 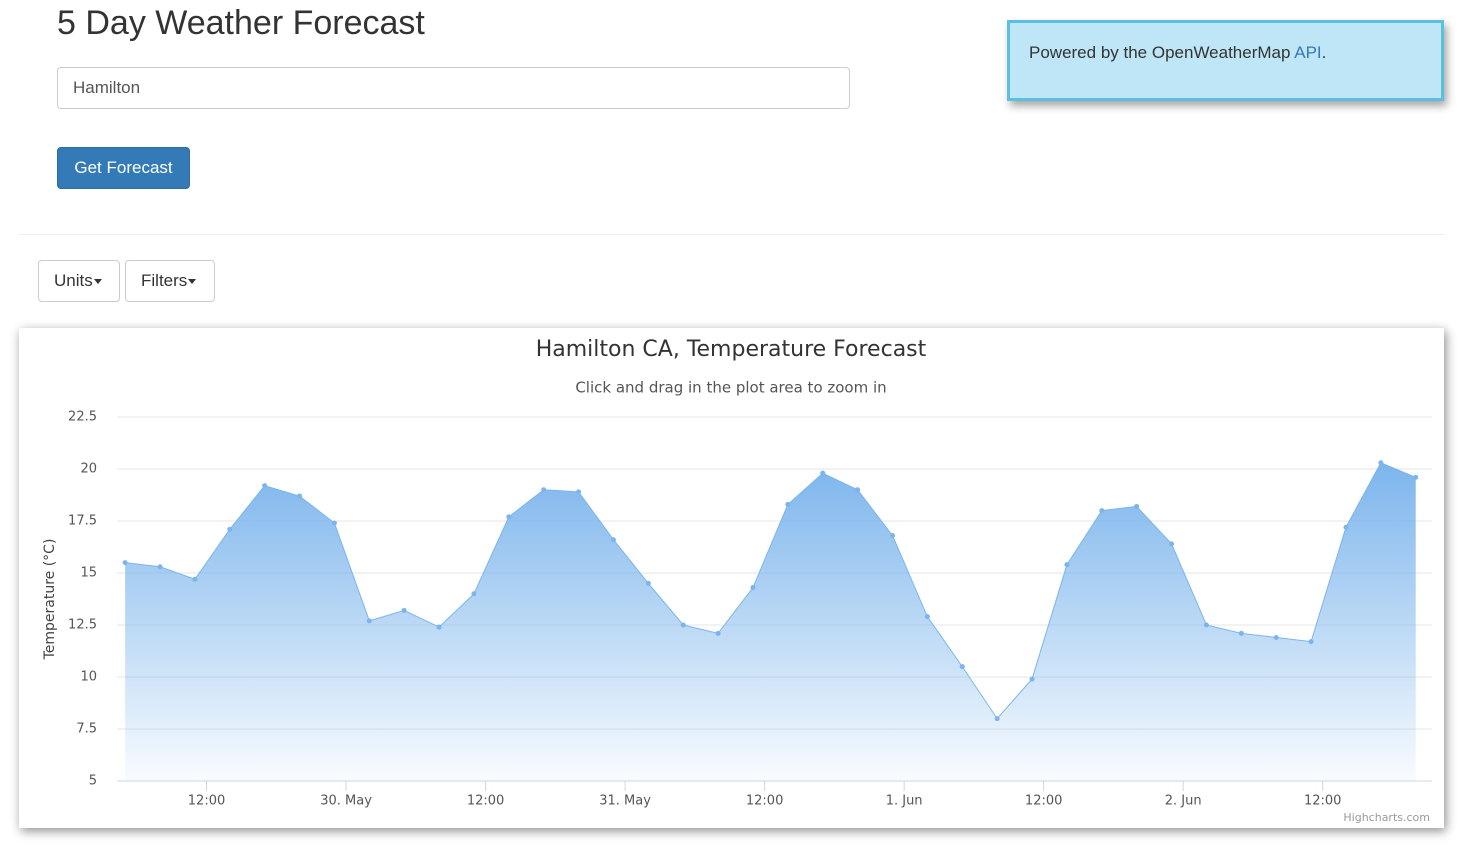 I want to click on y-tick-label: 5, so click(x=93, y=781).